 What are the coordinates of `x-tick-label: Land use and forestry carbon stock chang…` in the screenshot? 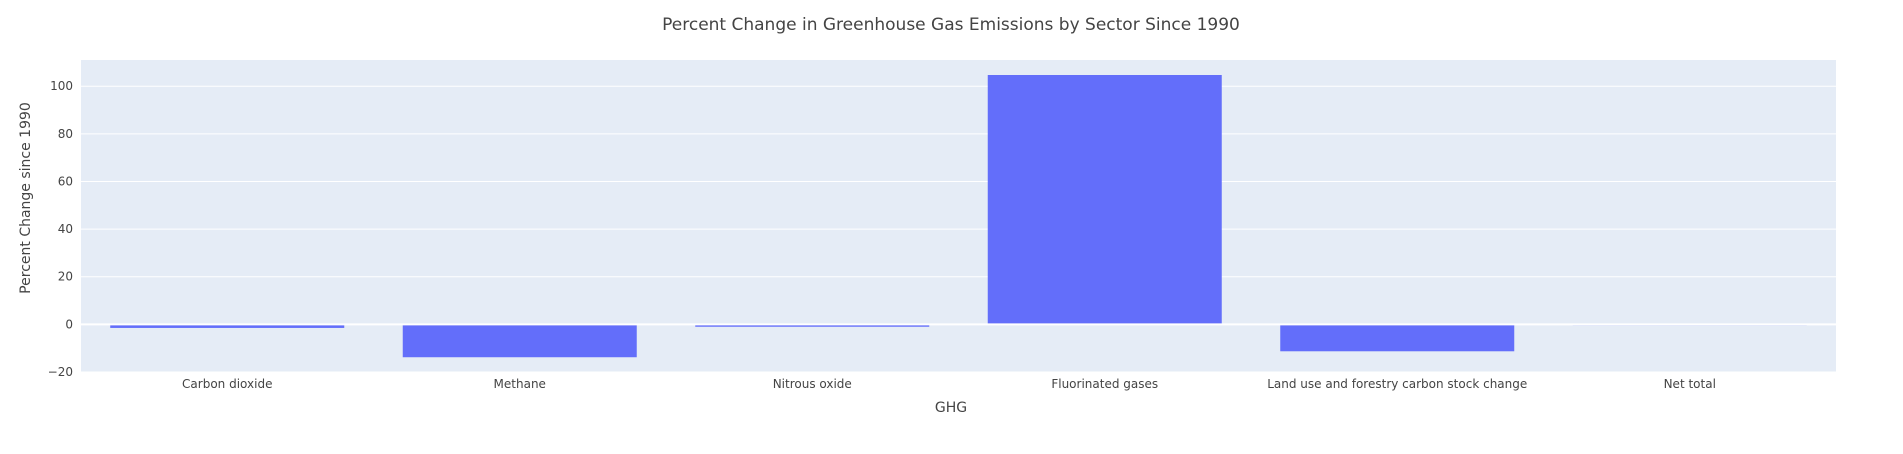 It's located at (1397, 384).